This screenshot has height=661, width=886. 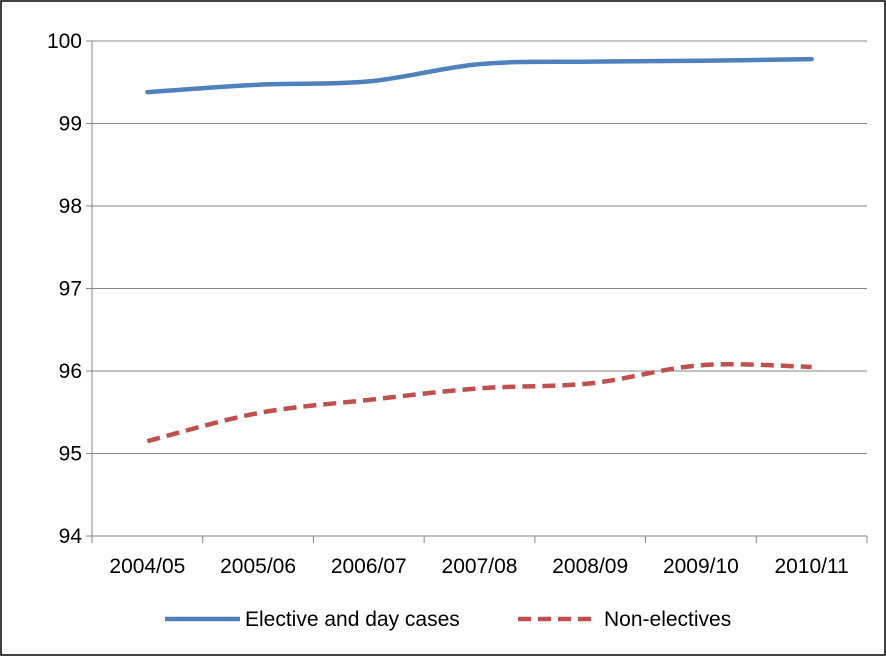 What do you see at coordinates (147, 566) in the screenshot?
I see `x-tick-label: 2004/05` at bounding box center [147, 566].